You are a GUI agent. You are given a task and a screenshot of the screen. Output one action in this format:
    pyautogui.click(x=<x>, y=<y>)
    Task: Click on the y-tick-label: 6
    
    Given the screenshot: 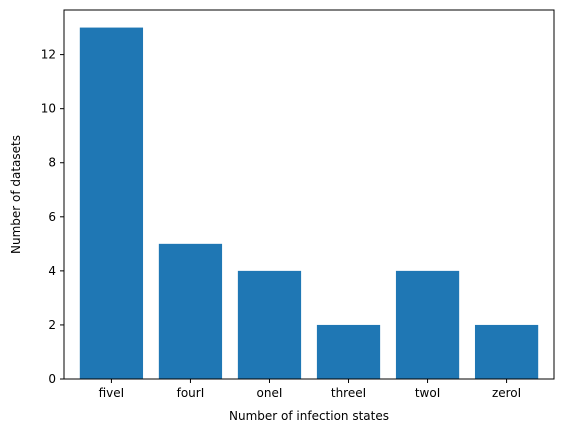 What is the action you would take?
    pyautogui.click(x=52, y=217)
    